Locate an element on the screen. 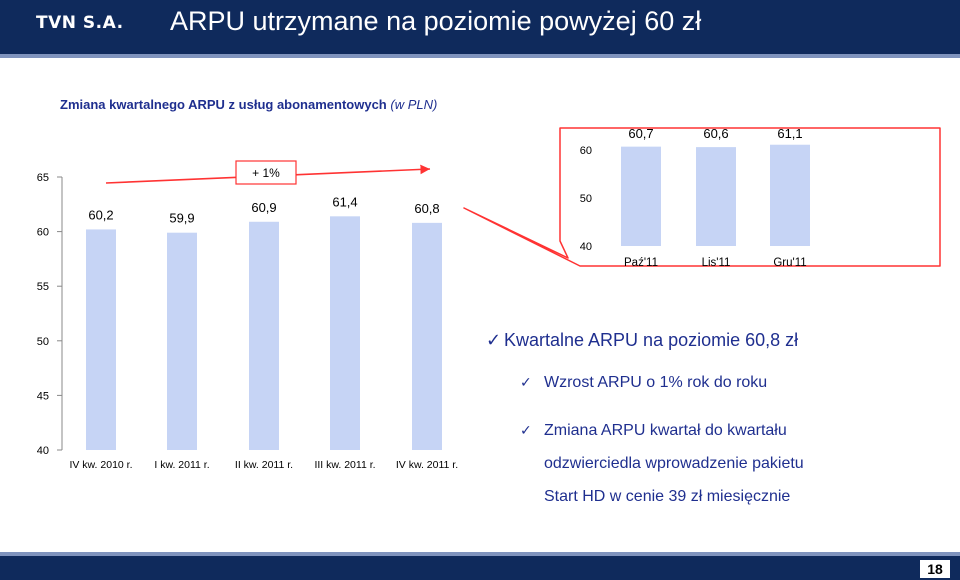  page-number: 18 is located at coordinates (935, 569).